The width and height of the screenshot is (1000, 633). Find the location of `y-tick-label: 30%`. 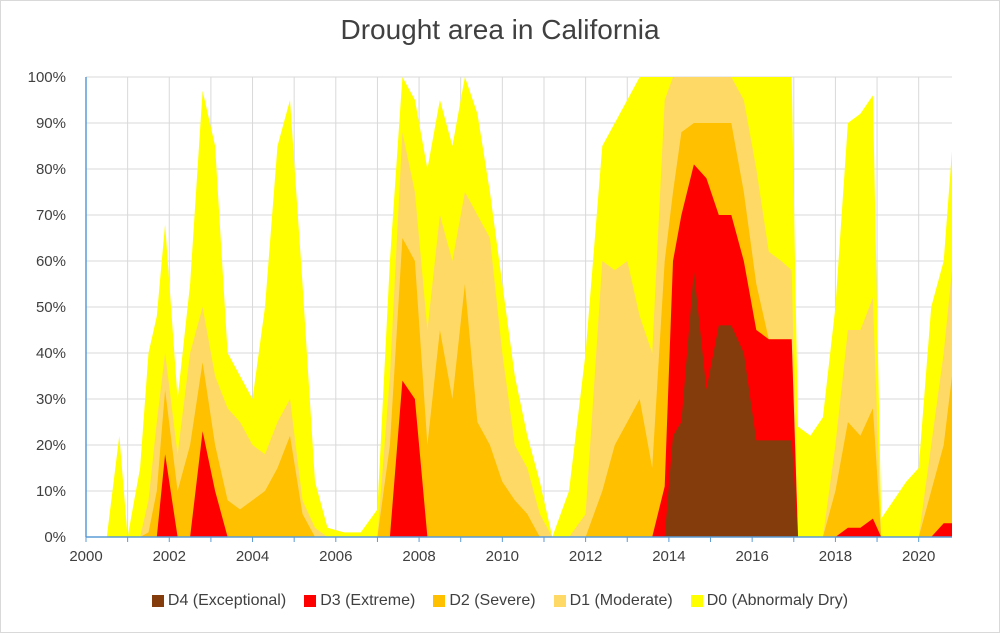

y-tick-label: 30% is located at coordinates (51, 399).